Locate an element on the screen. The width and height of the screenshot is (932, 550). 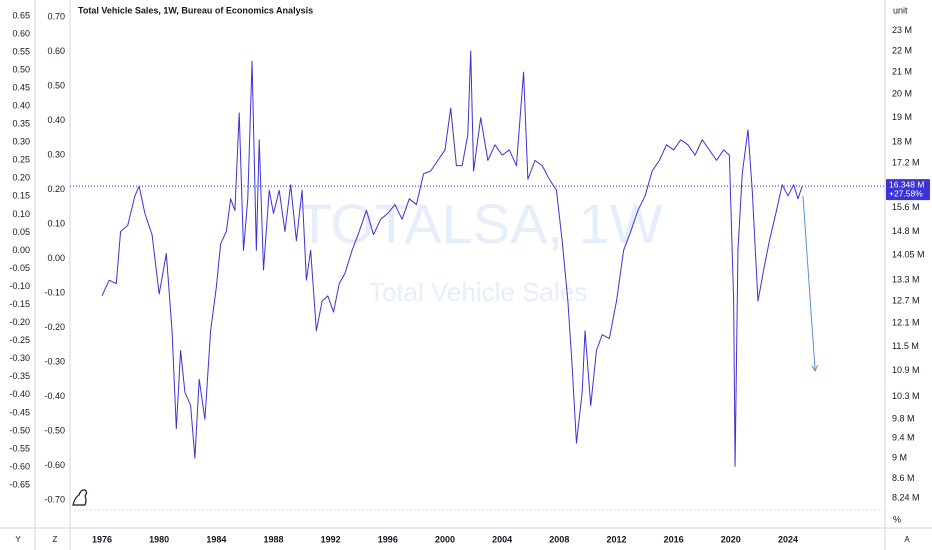
y-tick-label: 13.3 M is located at coordinates (906, 280).